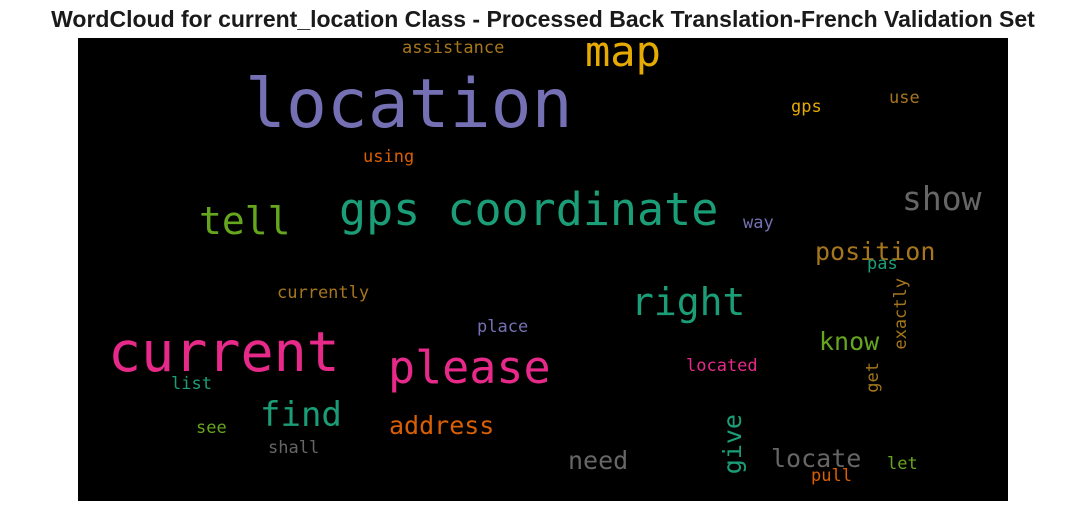  I want to click on word-give: give, so click(732, 444).